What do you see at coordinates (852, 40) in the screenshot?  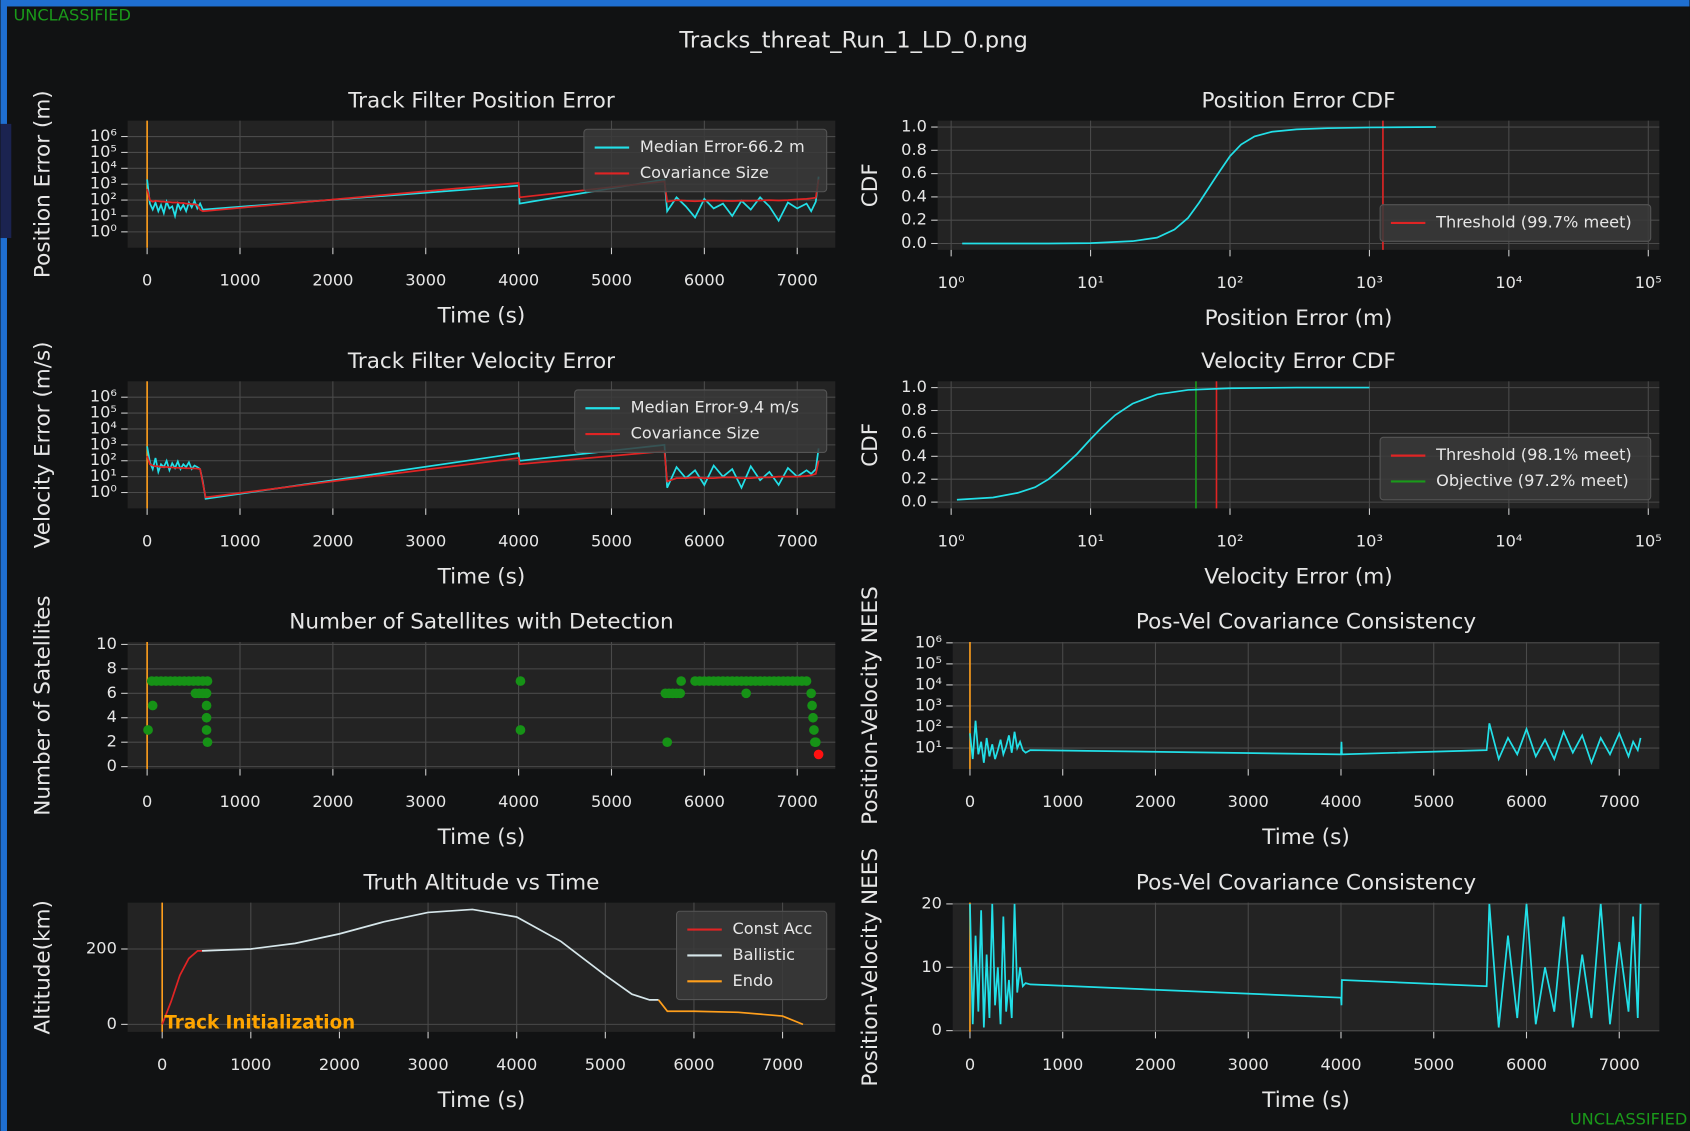 I see `figure-title: Tracks_threat_Run_1_LD_0.png` at bounding box center [852, 40].